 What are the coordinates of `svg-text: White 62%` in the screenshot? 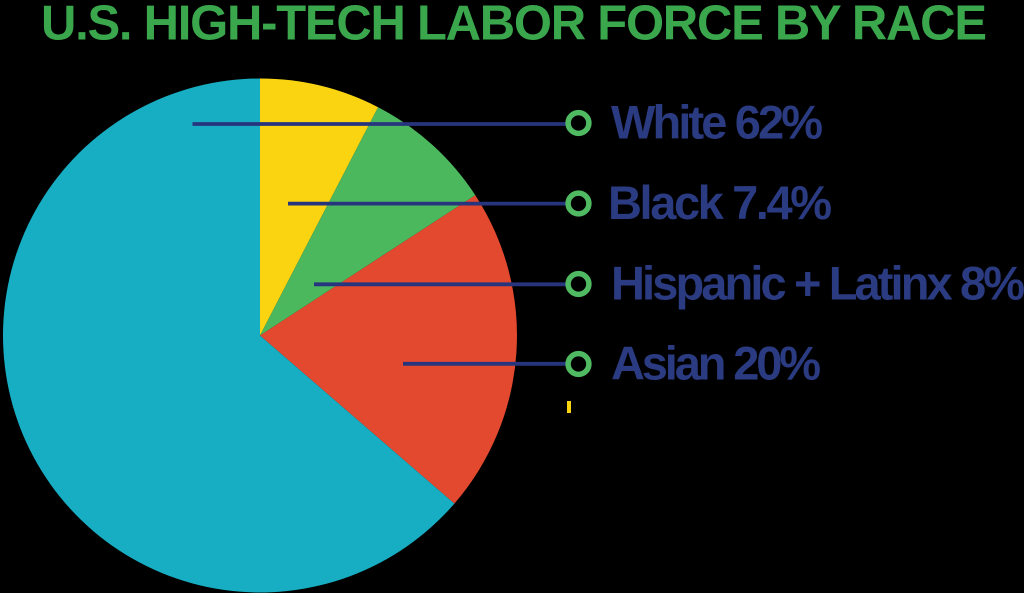 It's located at (717, 122).